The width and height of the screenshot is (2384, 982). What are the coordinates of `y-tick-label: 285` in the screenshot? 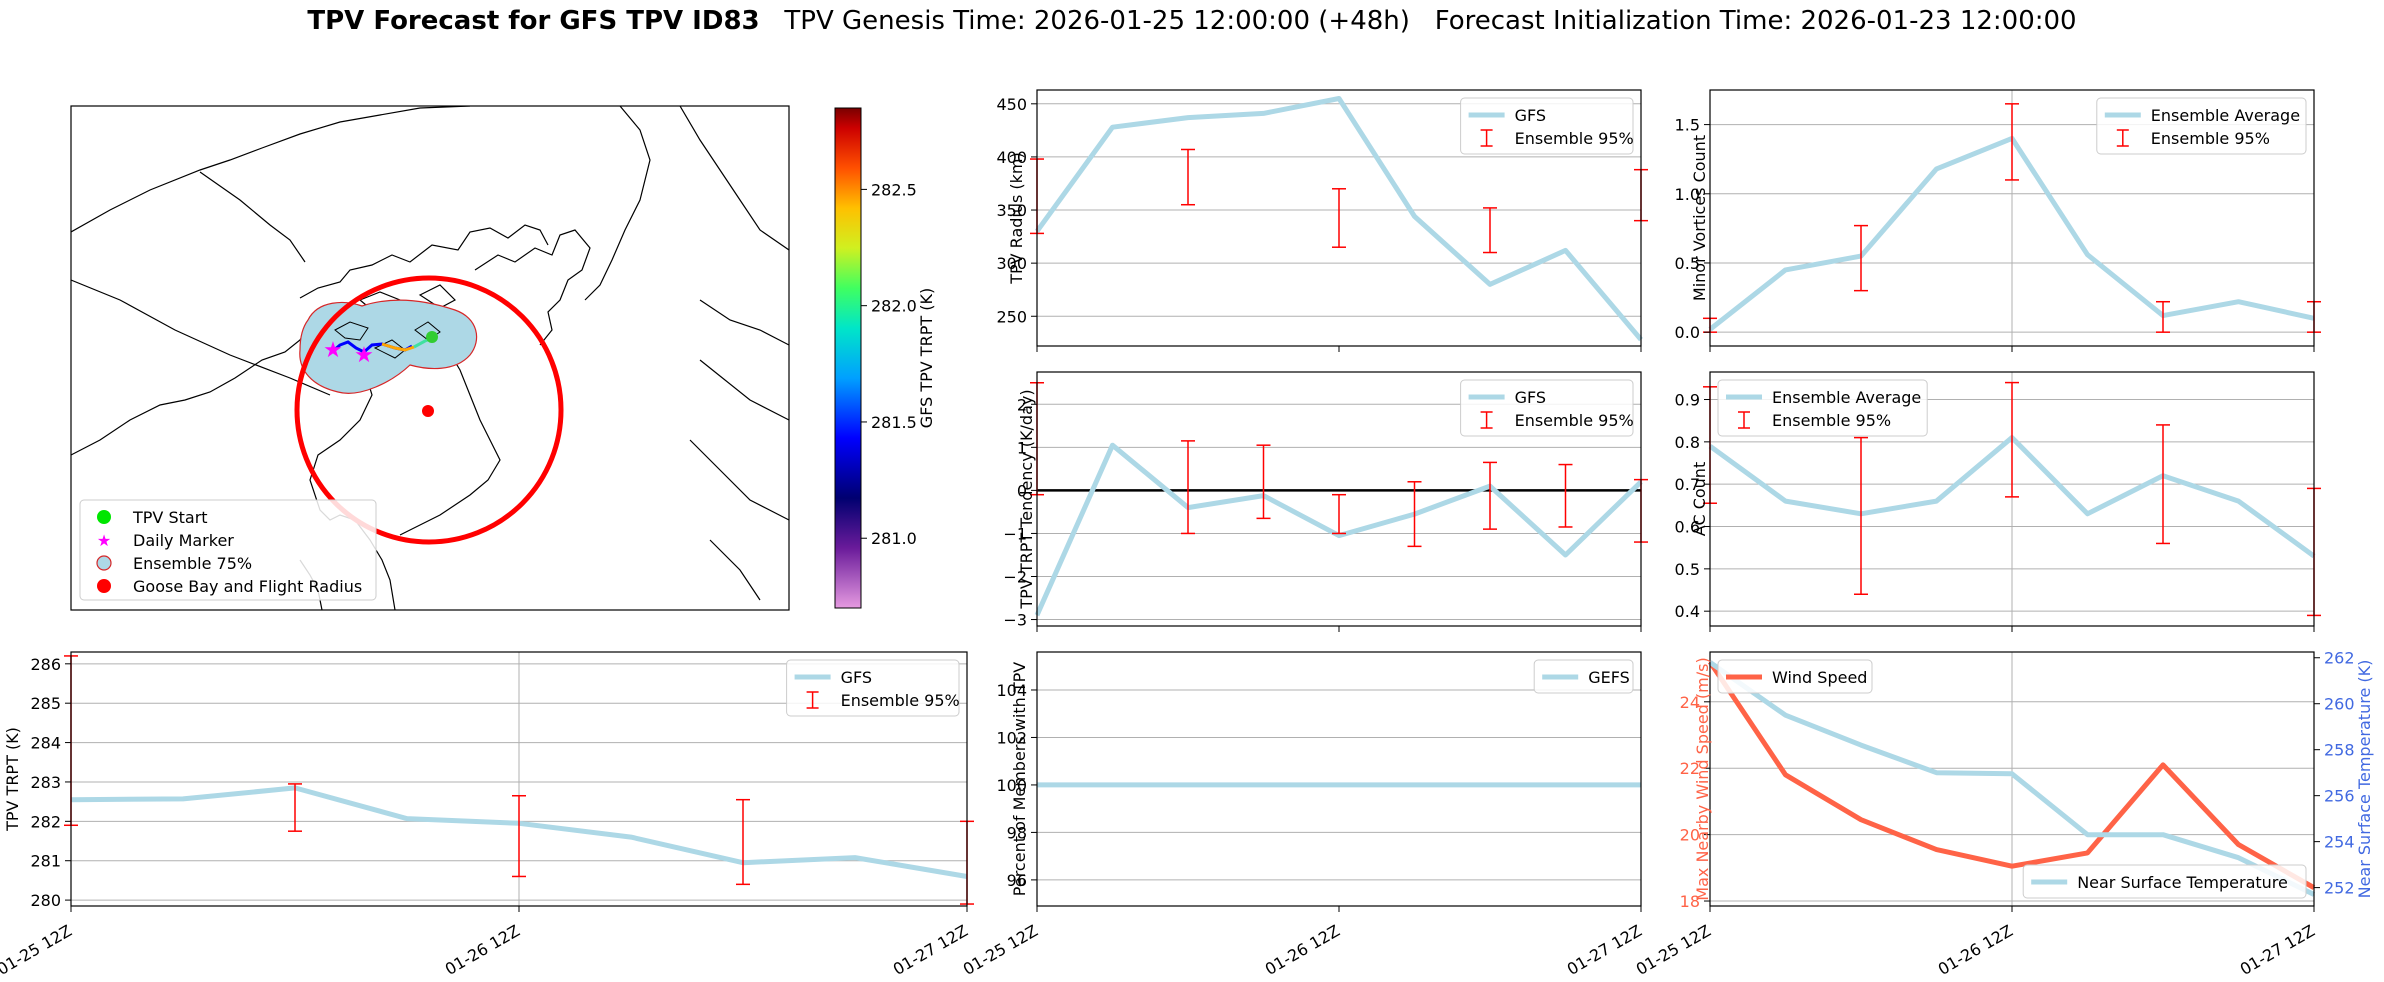 It's located at (45, 703).